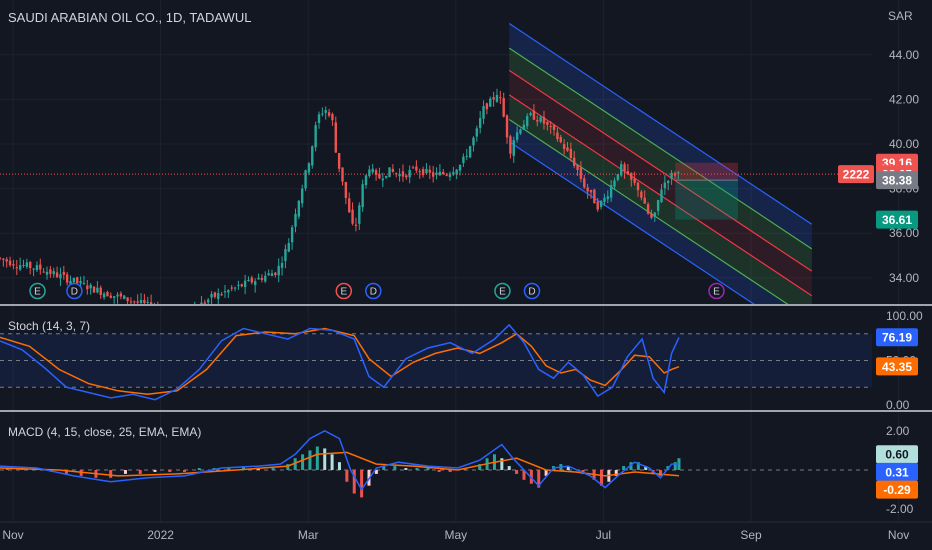  Describe the element at coordinates (130, 17) in the screenshot. I see `symbol-title: SAUDI ARABIAN OIL CO., 1D, TADAWUL` at that location.